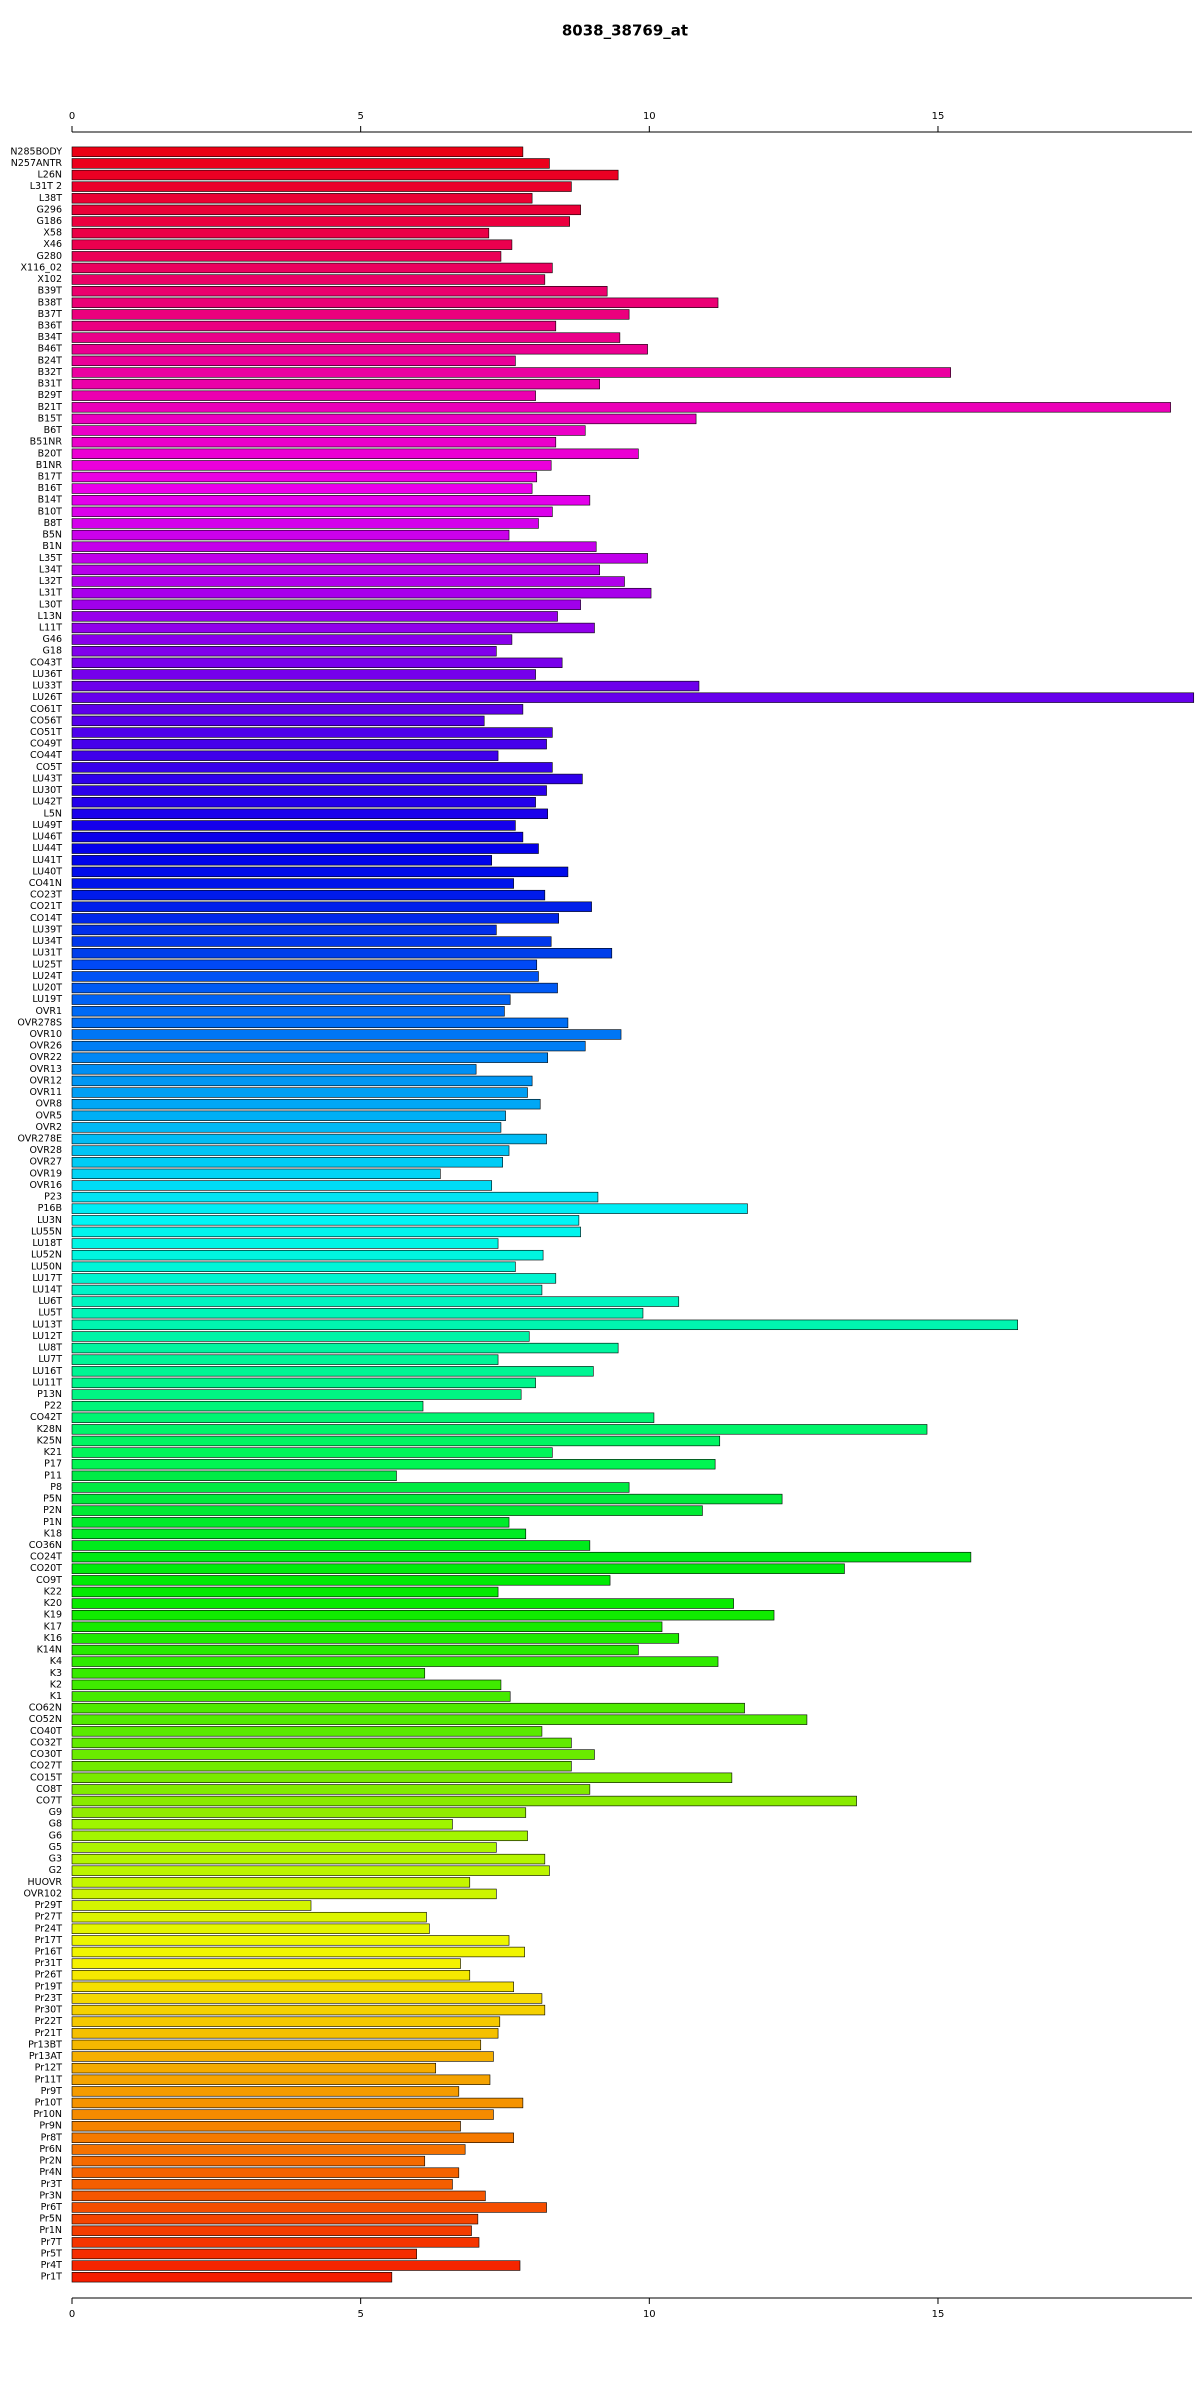  What do you see at coordinates (41, 267) in the screenshot?
I see `y-tick-label: X116_02` at bounding box center [41, 267].